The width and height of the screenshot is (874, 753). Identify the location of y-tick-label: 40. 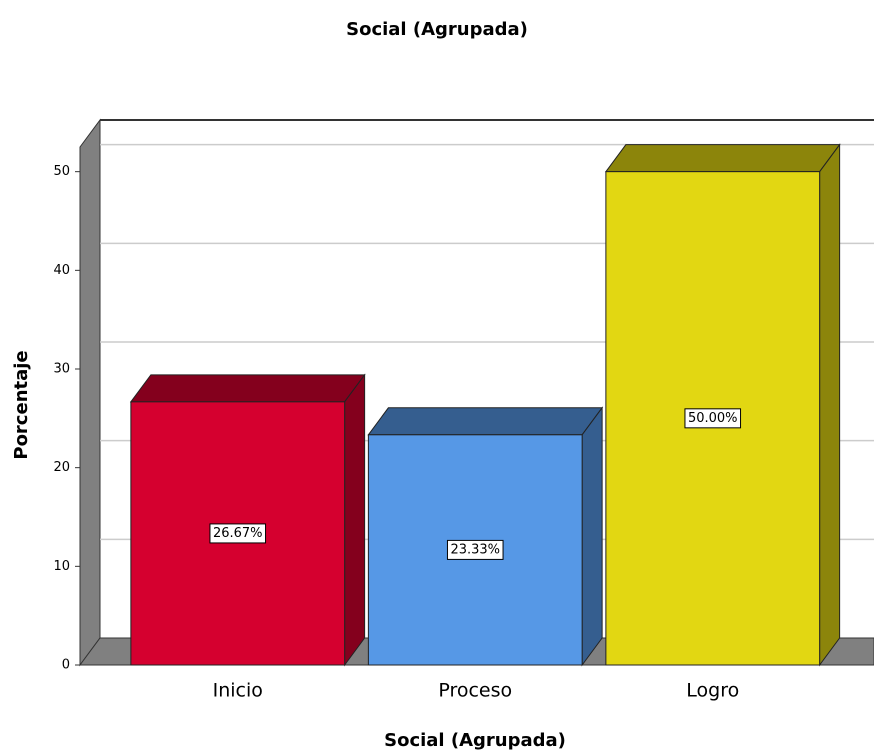
(61, 270).